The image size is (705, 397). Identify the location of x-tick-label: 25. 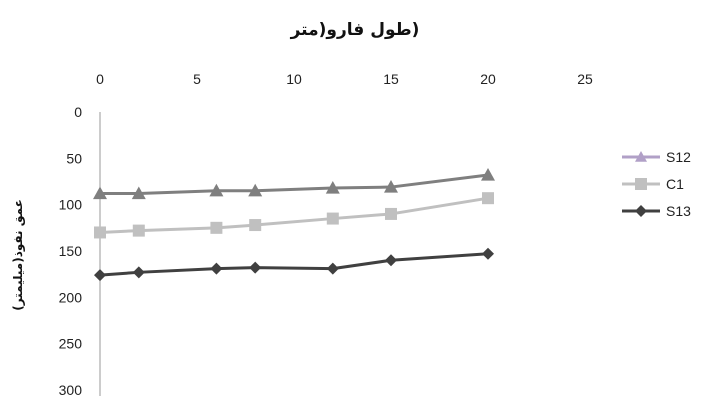
(585, 79).